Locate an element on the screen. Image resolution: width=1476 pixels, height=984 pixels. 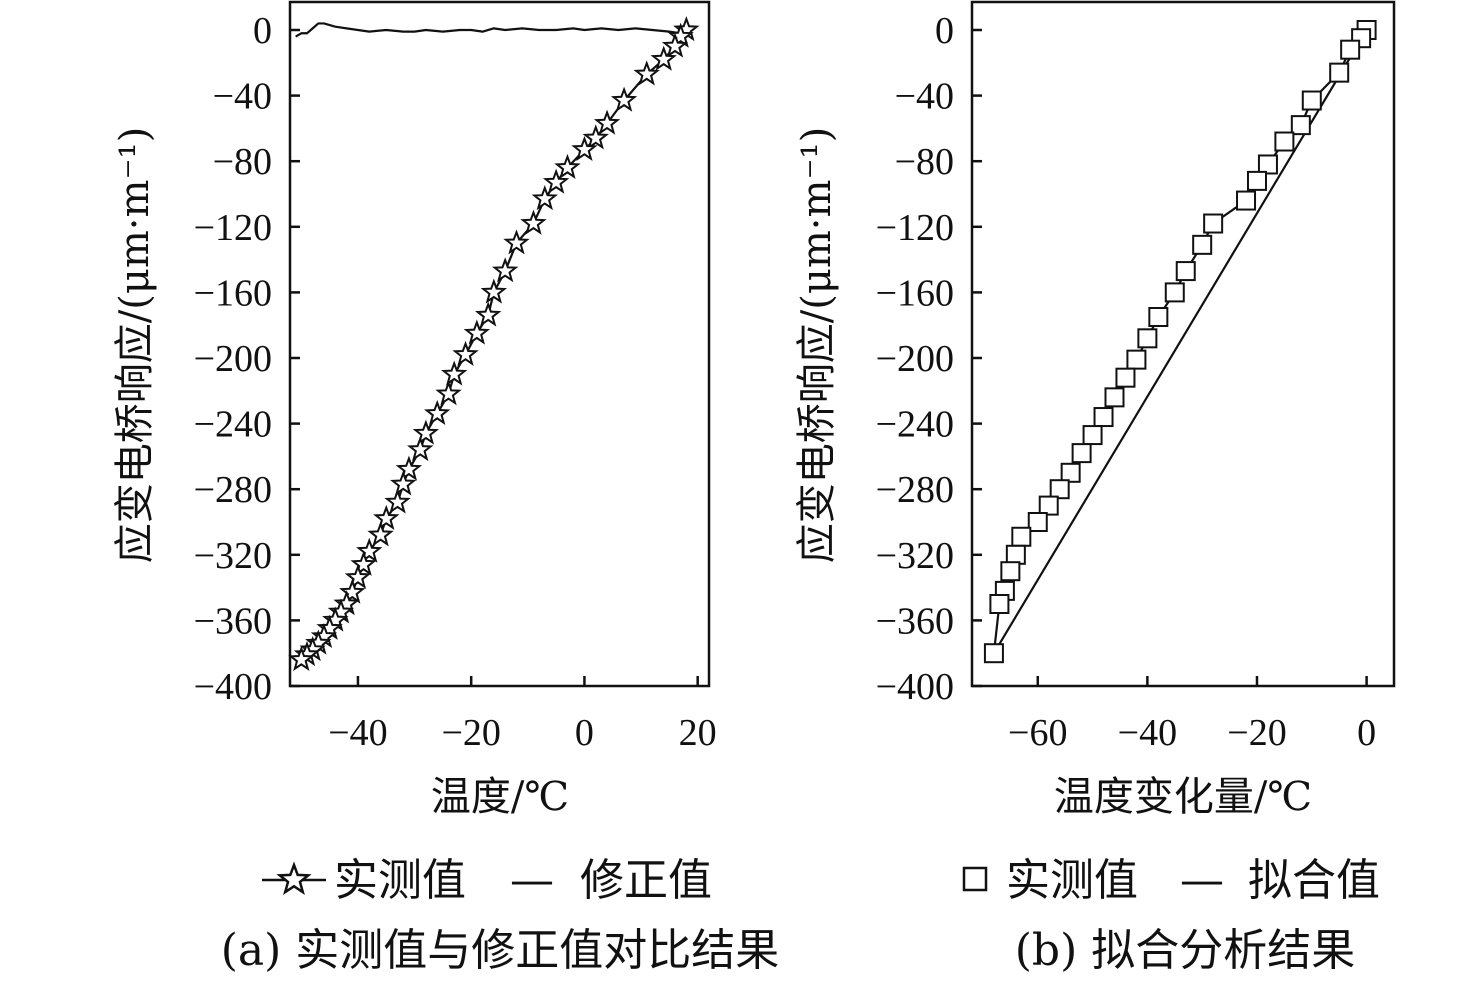
x-ticks-a: −40 −20 0 20 is located at coordinates (522, 715).